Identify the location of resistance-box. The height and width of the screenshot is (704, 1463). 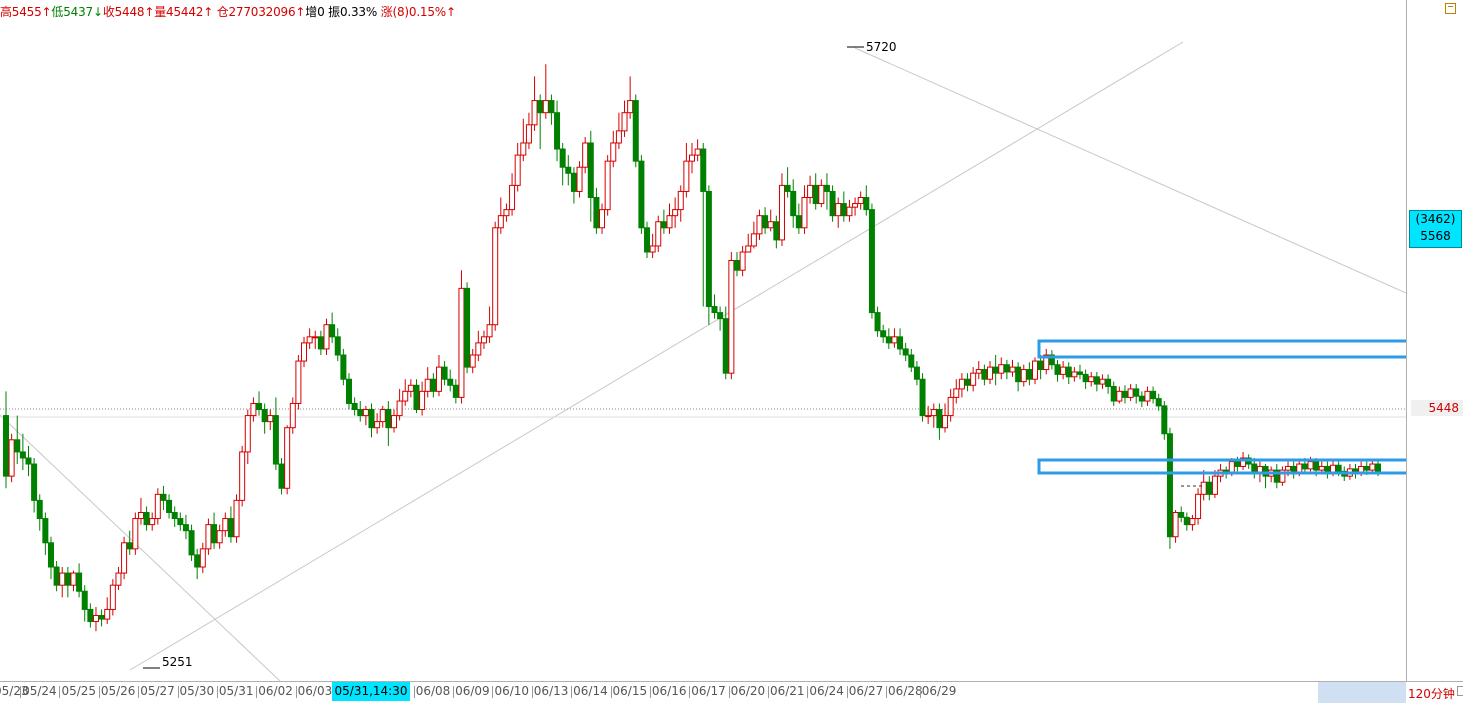
(1221, 349).